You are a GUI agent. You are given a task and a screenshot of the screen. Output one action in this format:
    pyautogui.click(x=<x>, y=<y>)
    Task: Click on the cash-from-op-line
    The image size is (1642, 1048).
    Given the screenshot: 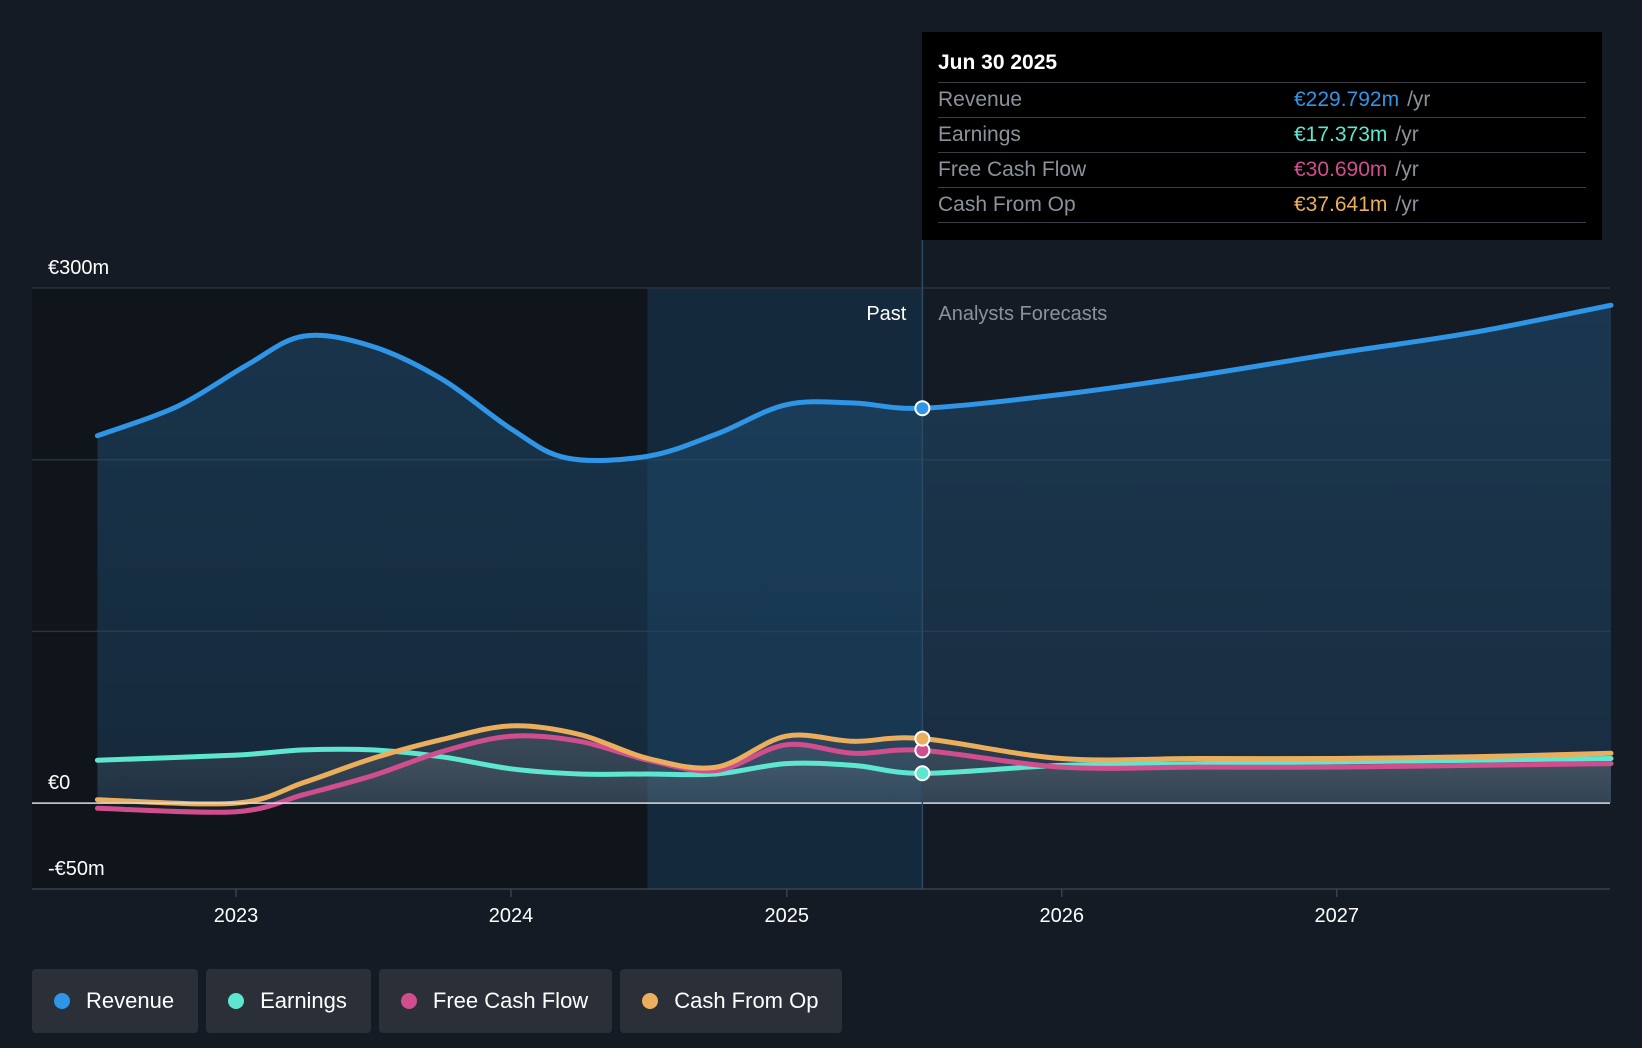 What is the action you would take?
    pyautogui.click(x=854, y=765)
    